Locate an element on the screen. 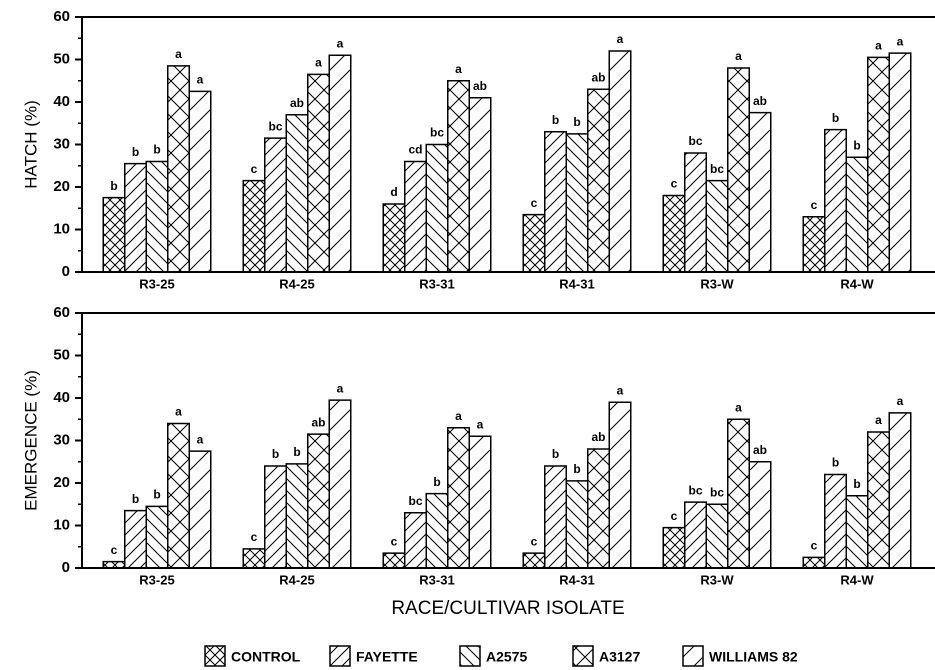 Image resolution: width=935 pixels, height=670 pixels. x-tick-label: R4-25 is located at coordinates (296, 283).